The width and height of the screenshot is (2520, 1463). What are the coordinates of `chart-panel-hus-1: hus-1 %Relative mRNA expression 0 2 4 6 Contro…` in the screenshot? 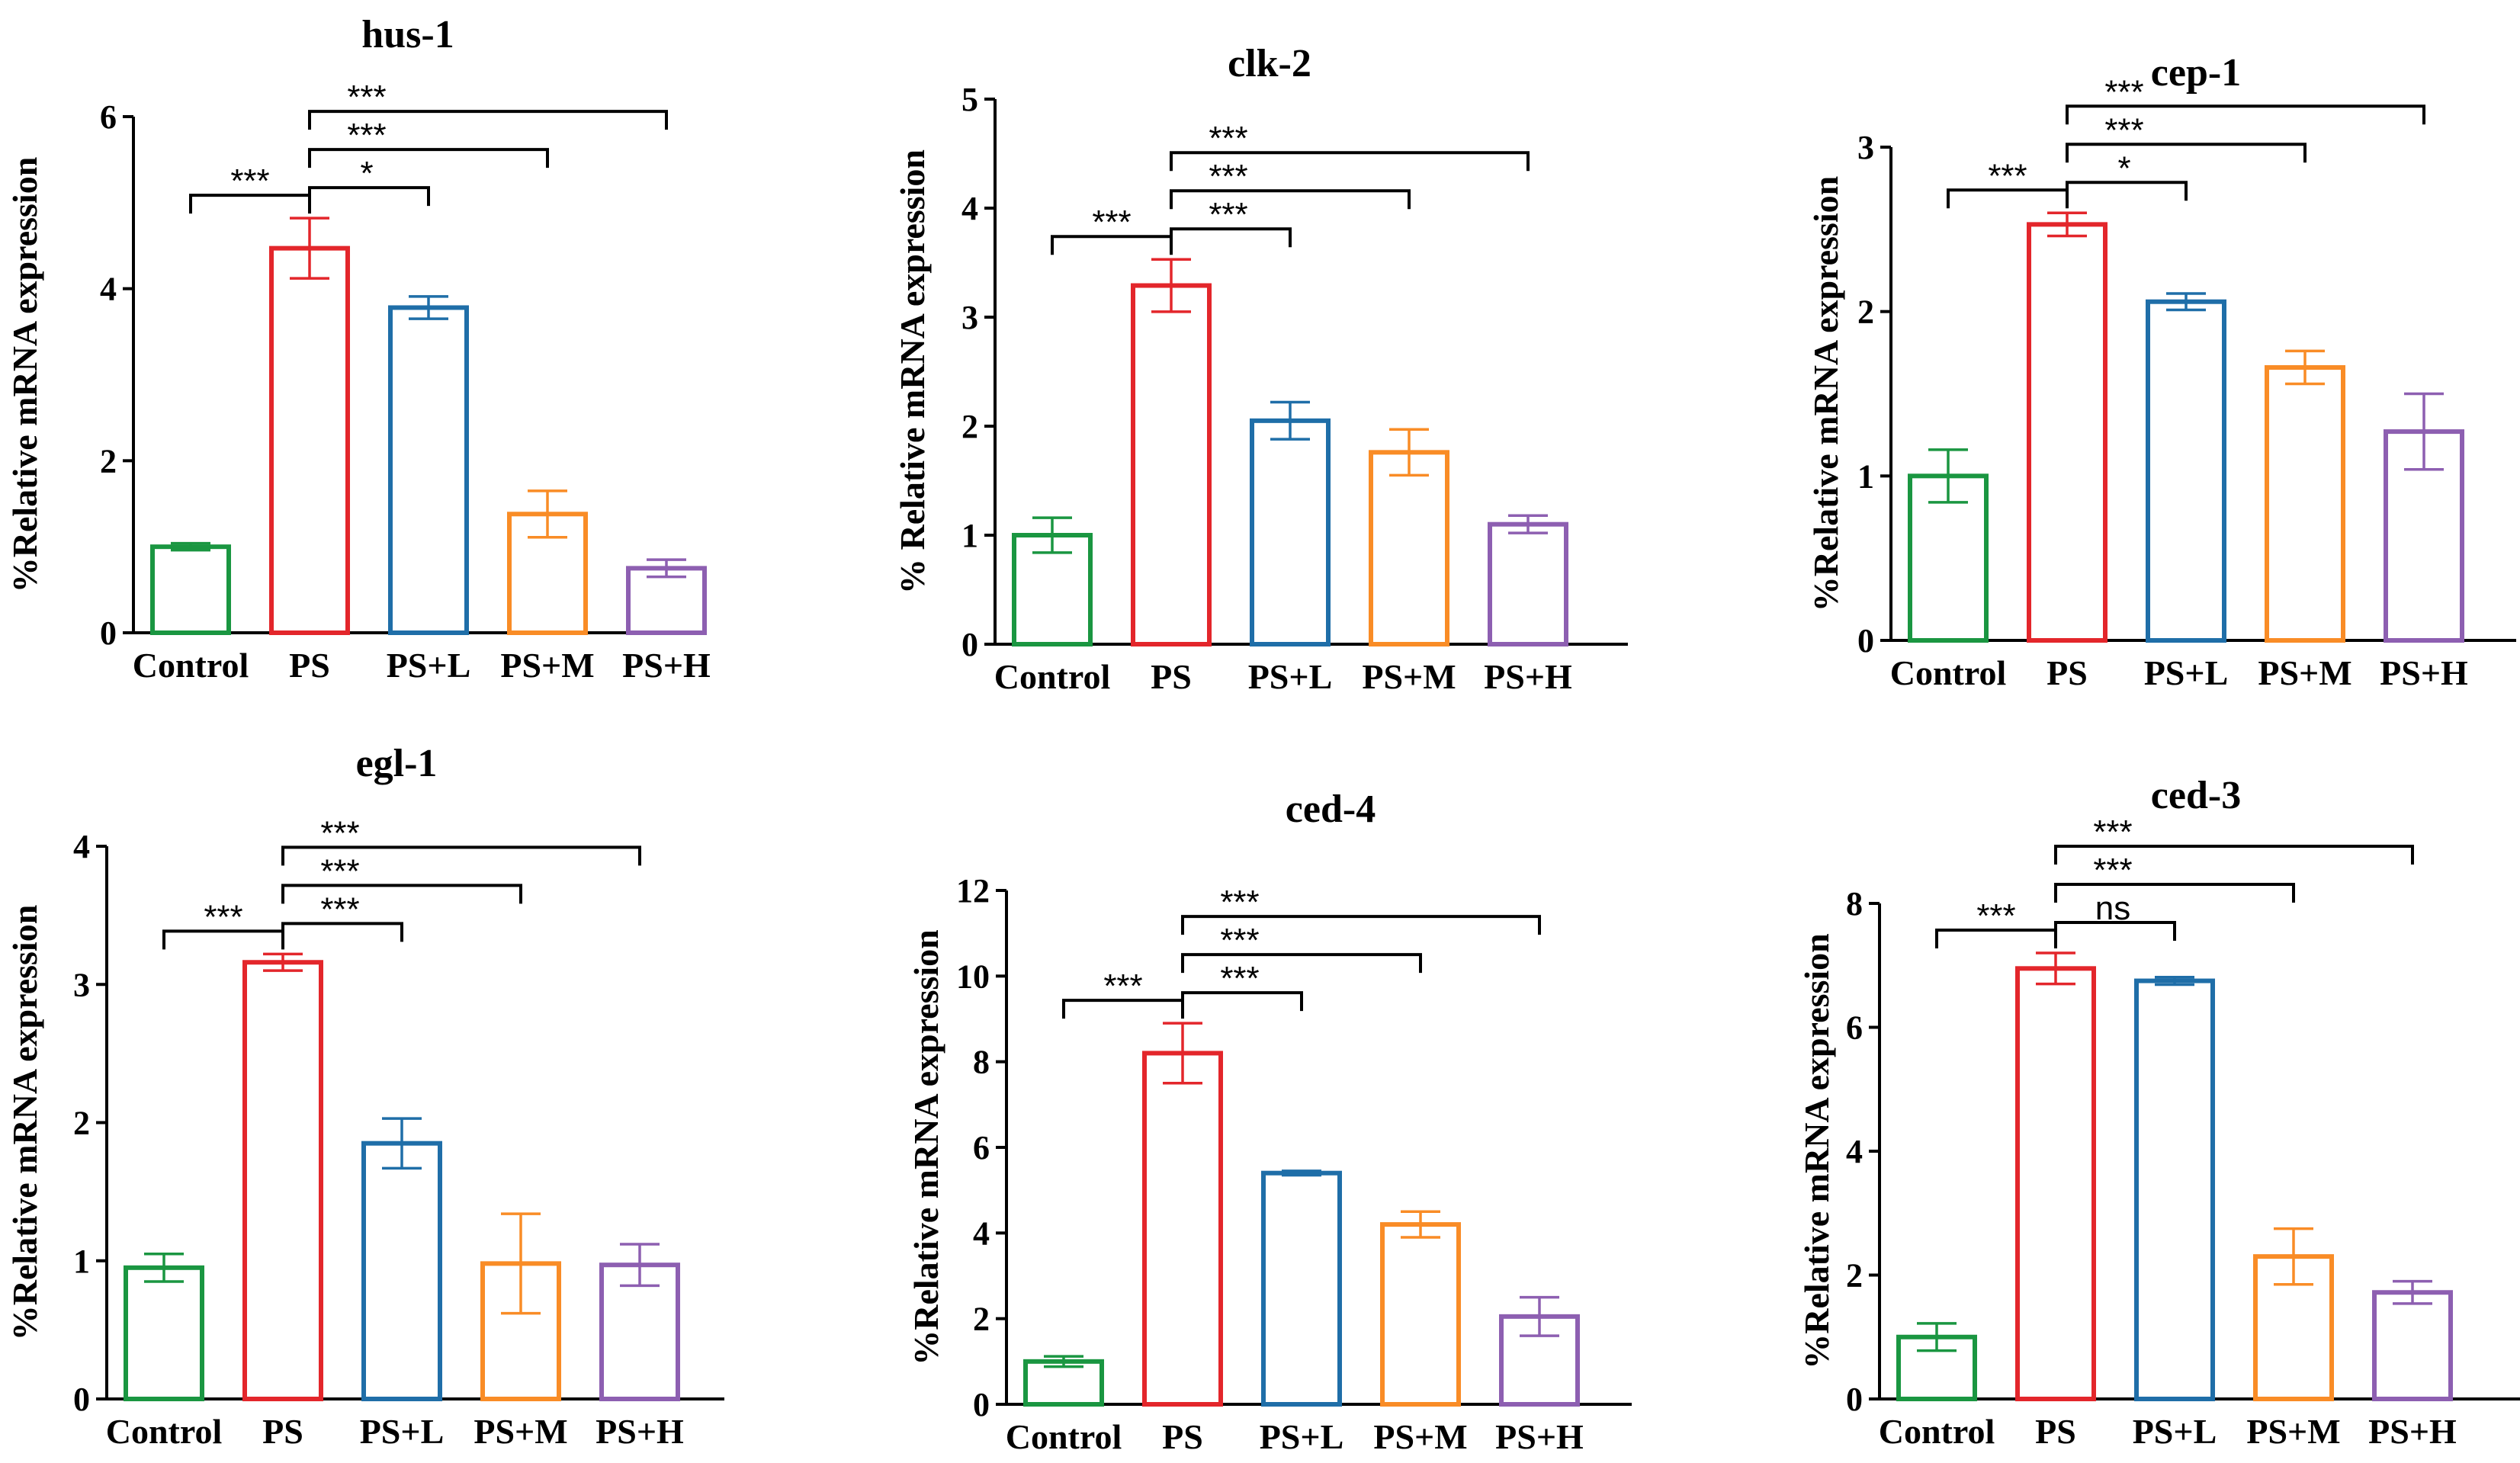 It's located at (358, 349).